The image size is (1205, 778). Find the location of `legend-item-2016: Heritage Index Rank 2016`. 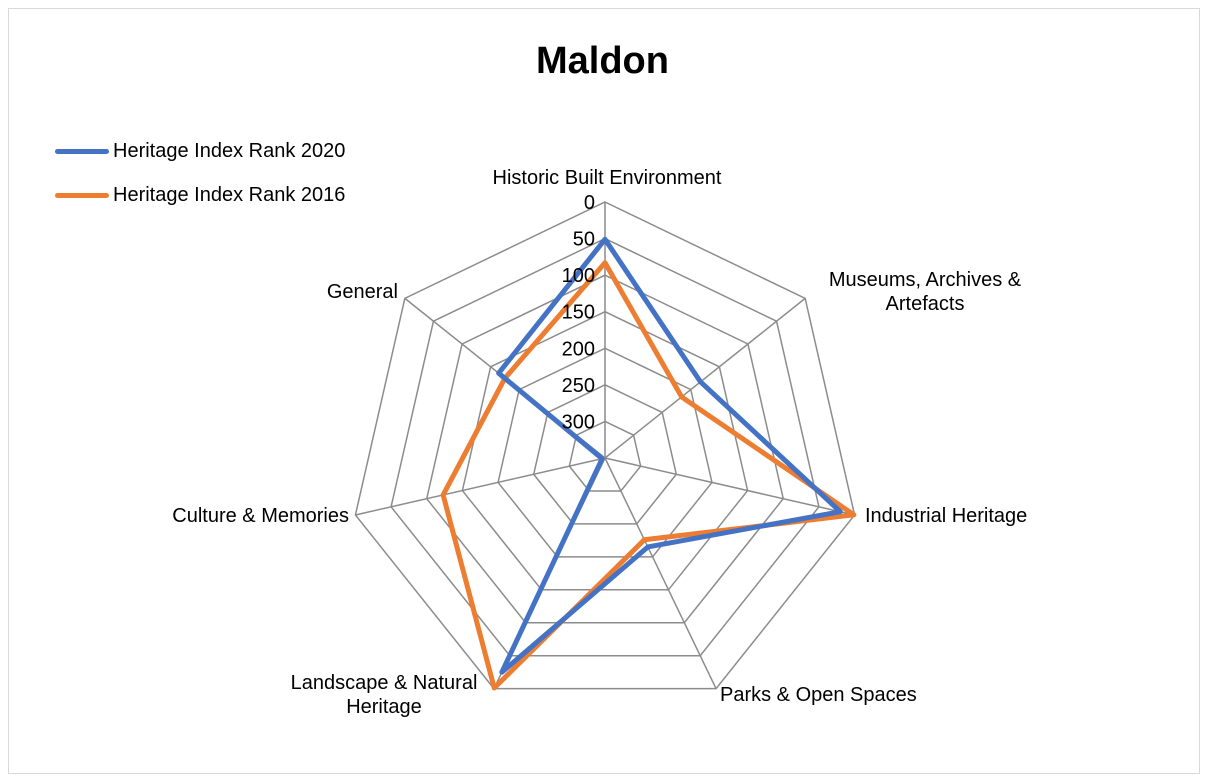

legend-item-2016: Heritage Index Rank 2016 is located at coordinates (200, 195).